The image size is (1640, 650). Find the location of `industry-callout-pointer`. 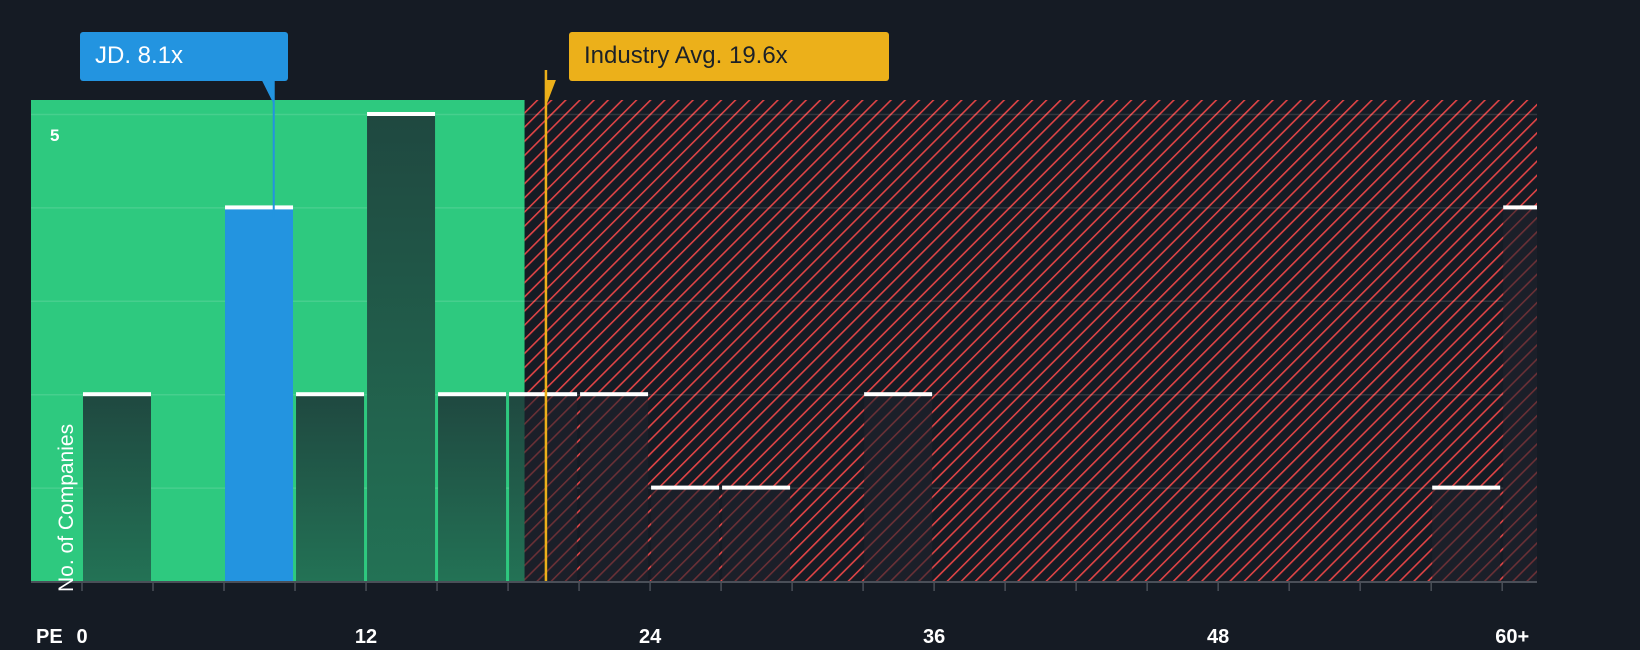

industry-callout-pointer is located at coordinates (550, 93).